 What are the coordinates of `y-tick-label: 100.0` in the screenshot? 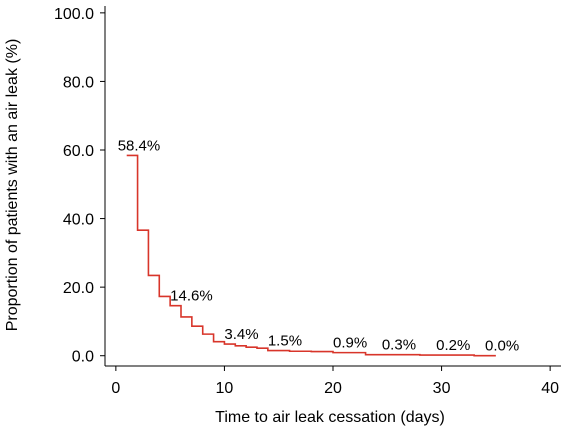 It's located at (74, 14).